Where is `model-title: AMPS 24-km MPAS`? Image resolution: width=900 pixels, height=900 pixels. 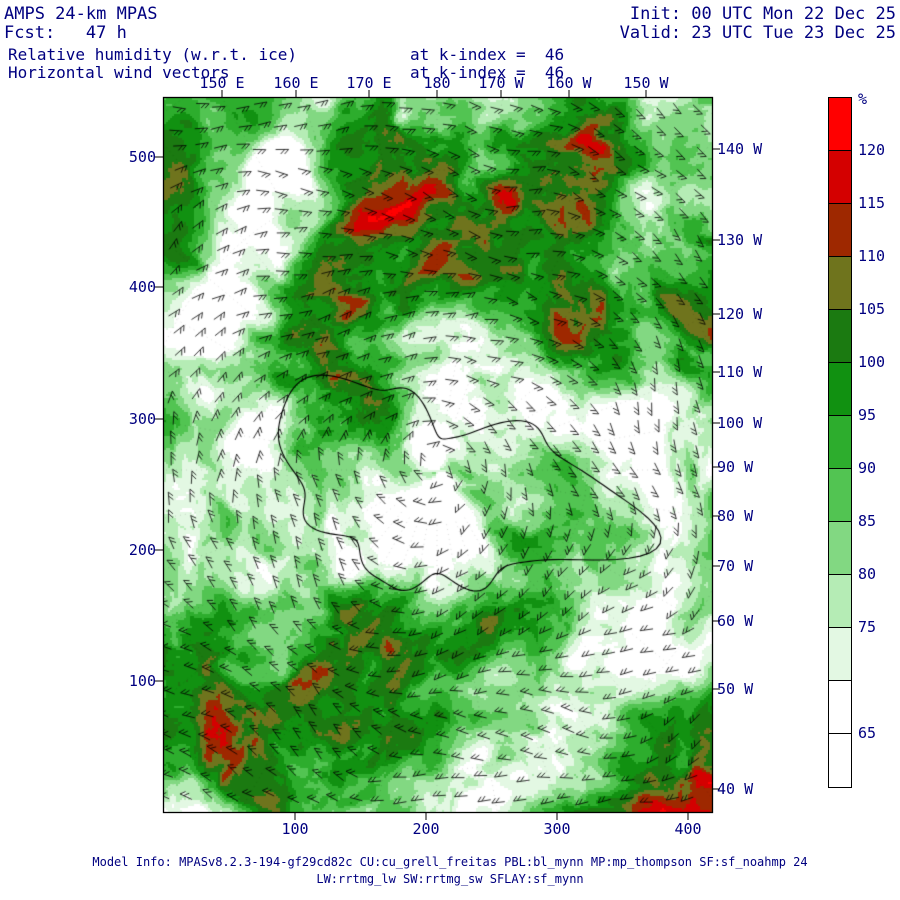 model-title: AMPS 24-km MPAS is located at coordinates (81, 14).